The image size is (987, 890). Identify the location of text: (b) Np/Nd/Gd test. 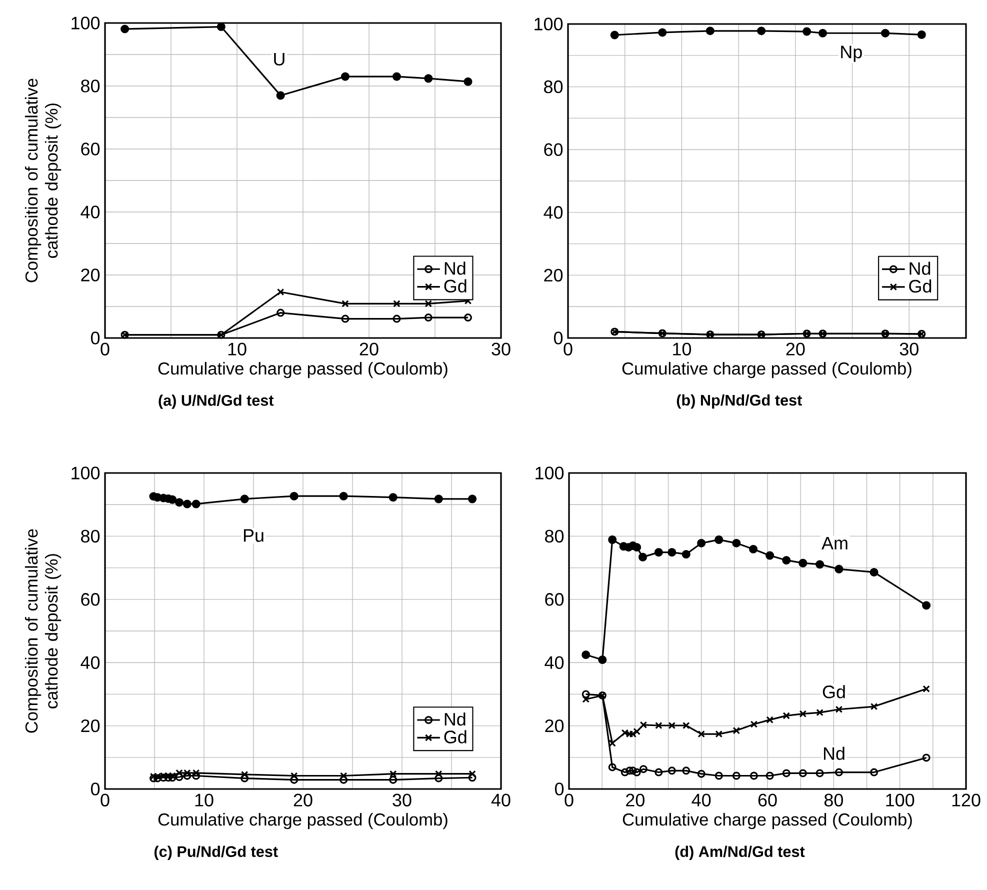
(739, 401).